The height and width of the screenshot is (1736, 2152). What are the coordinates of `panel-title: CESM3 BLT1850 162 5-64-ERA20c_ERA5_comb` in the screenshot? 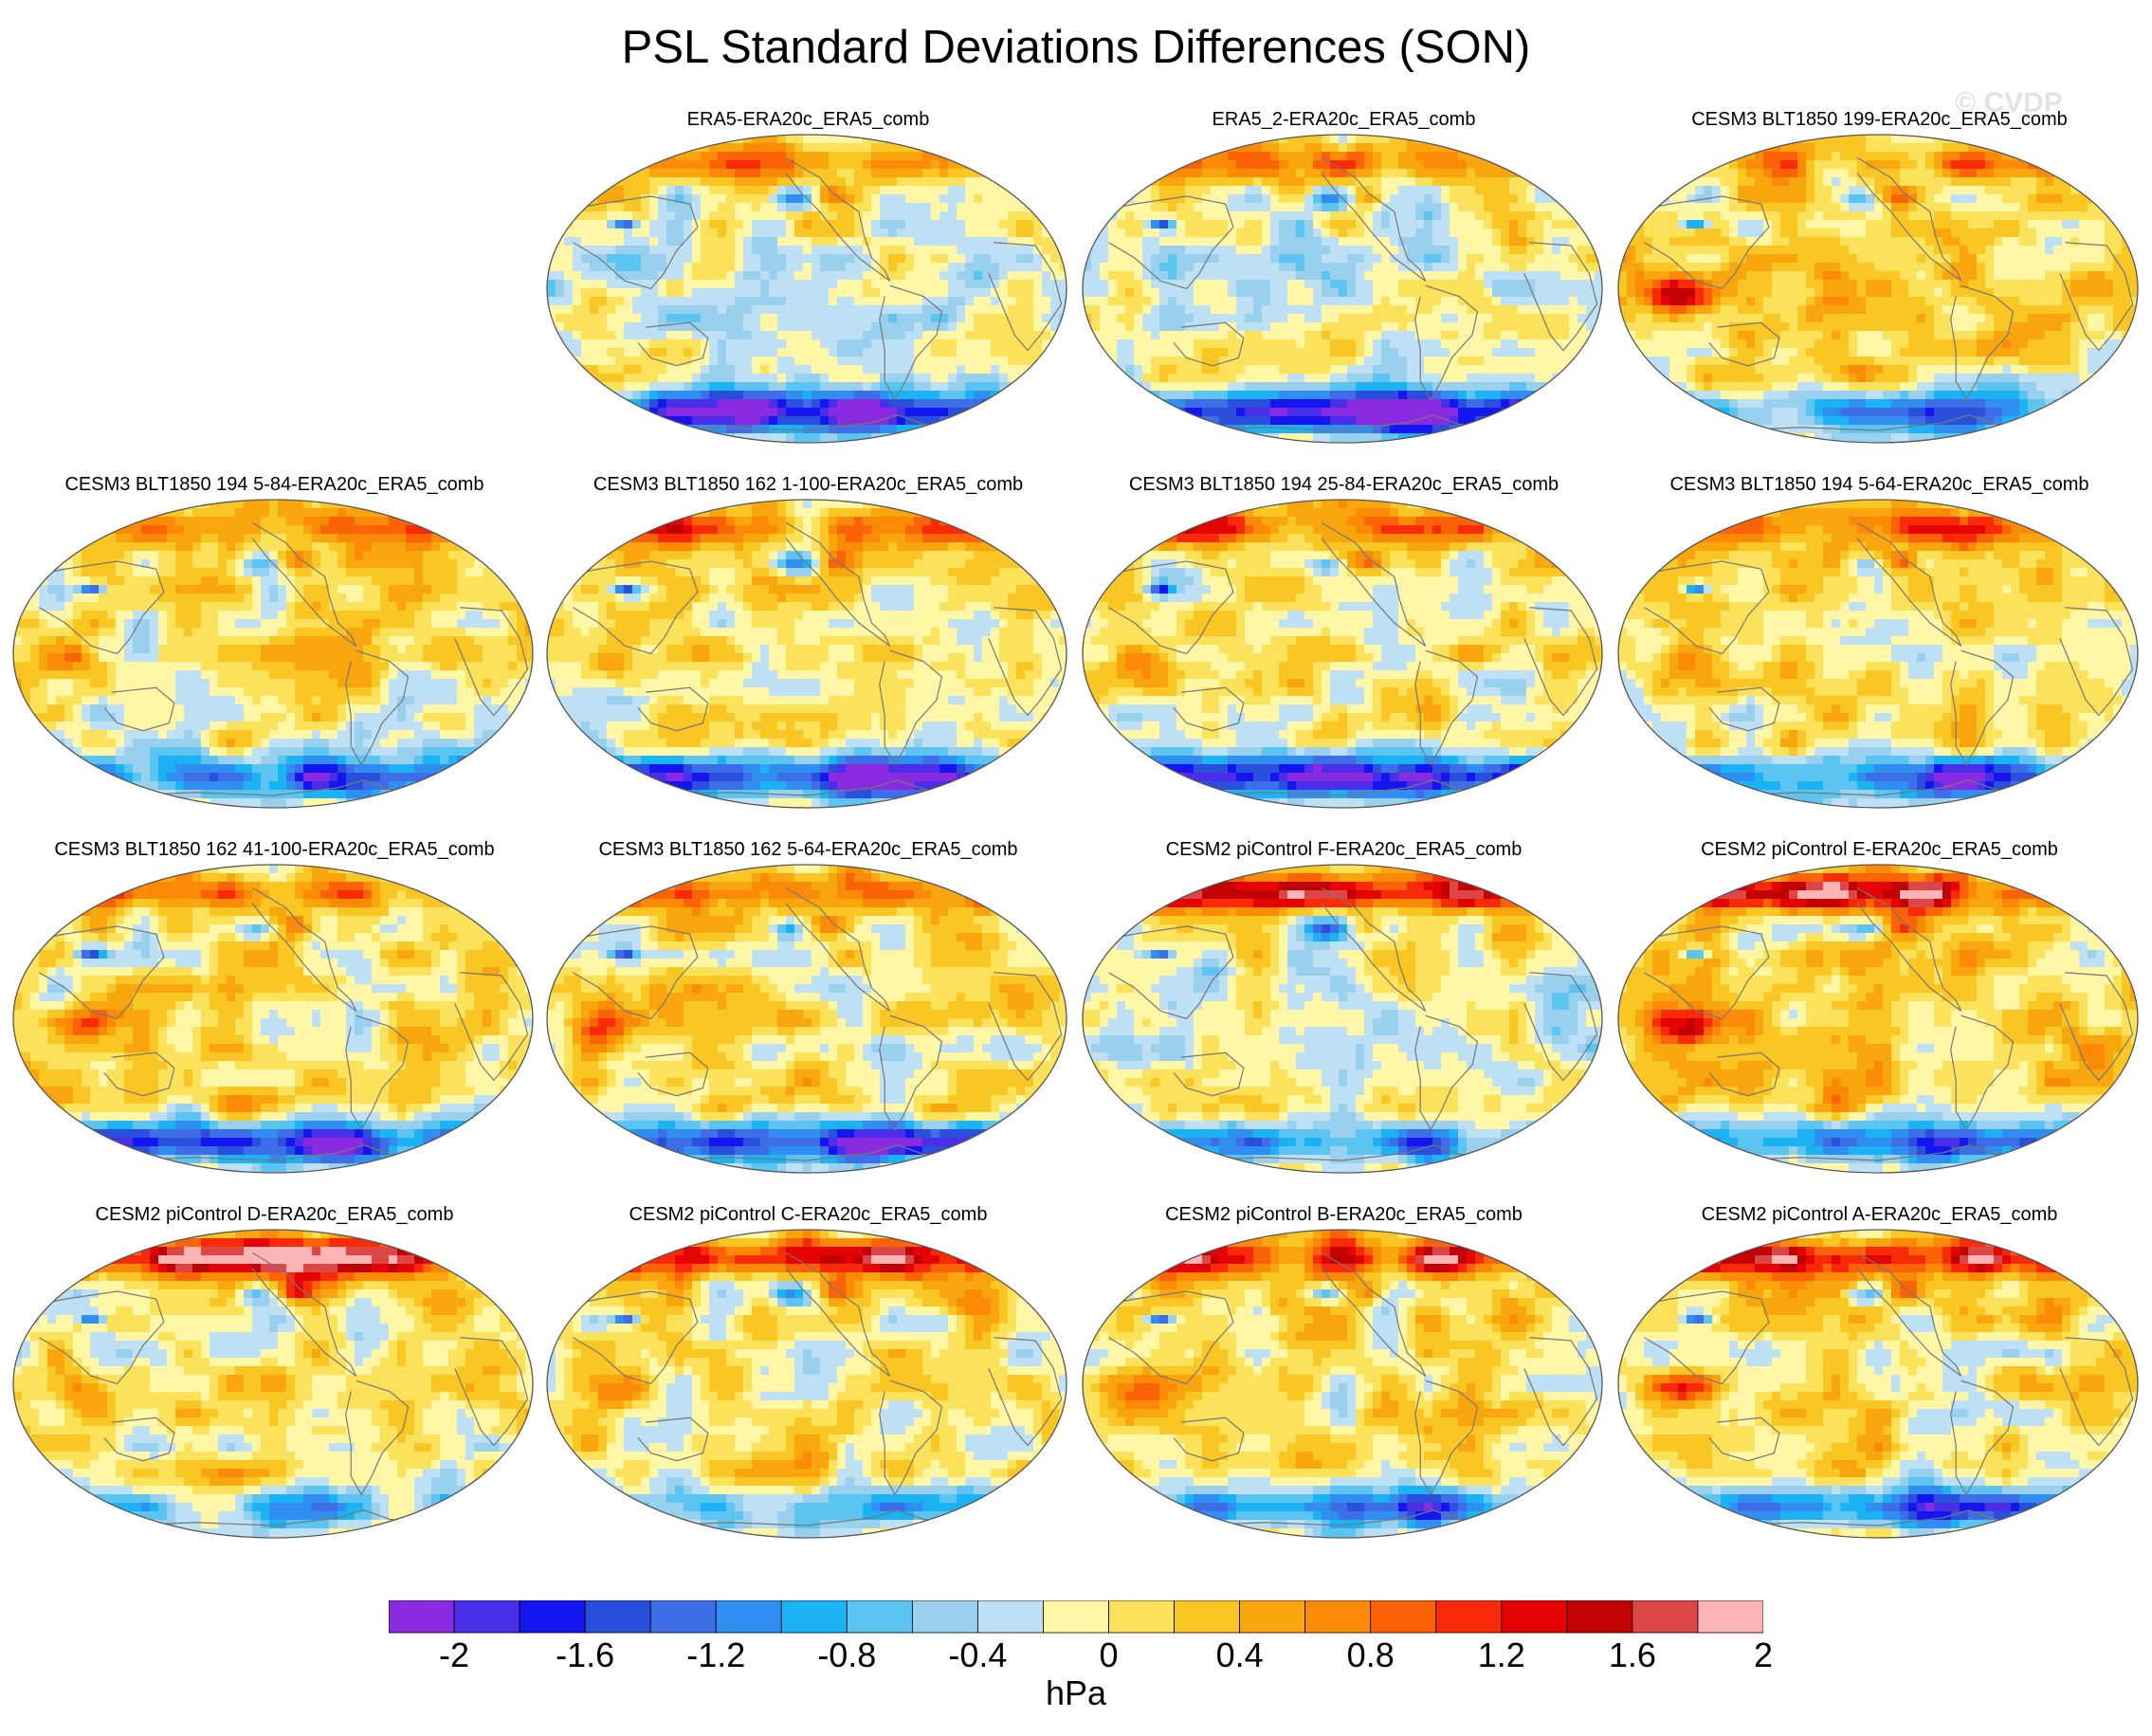 It's located at (808, 850).